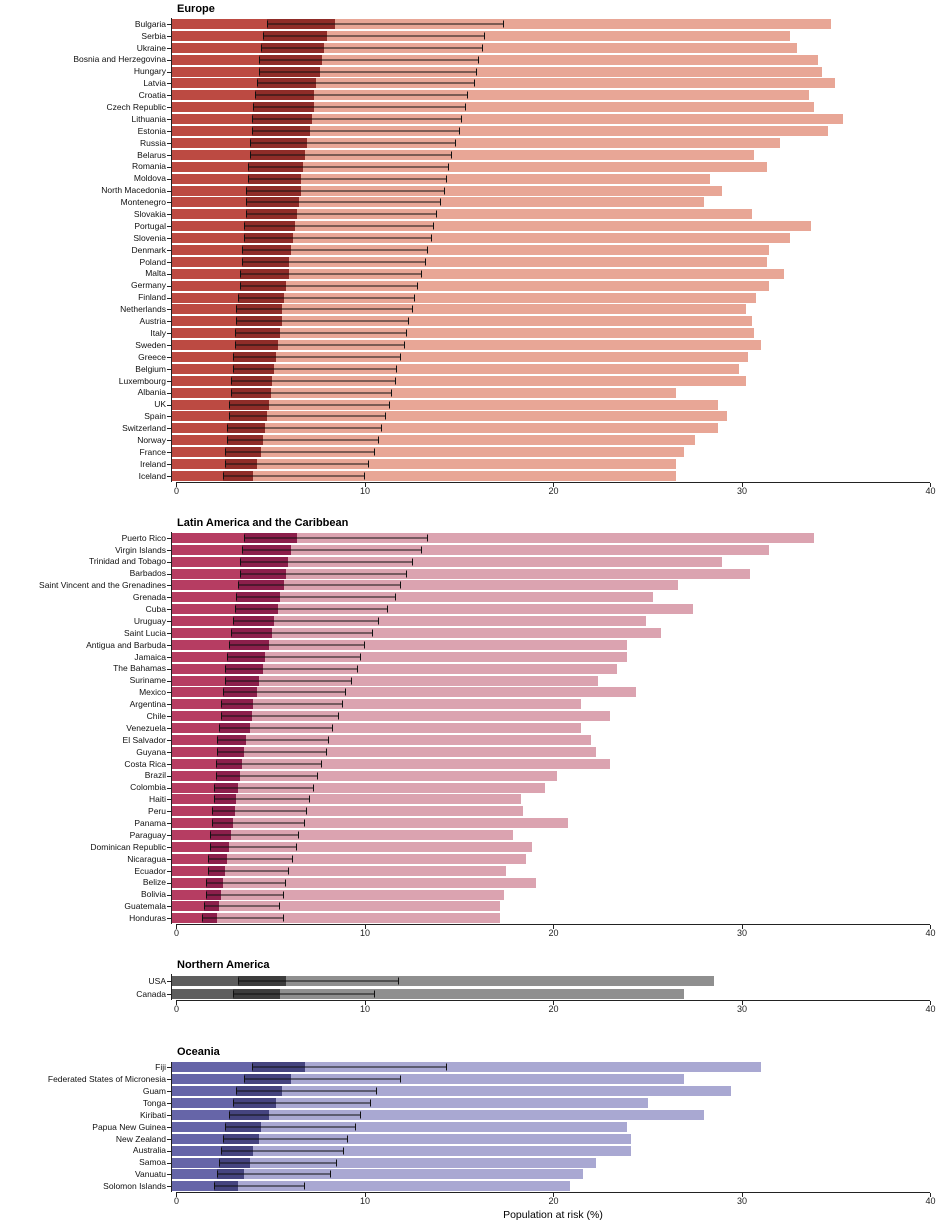 Image resolution: width=939 pixels, height=1221 pixels. I want to click on country-row: Suriname, so click(469, 680).